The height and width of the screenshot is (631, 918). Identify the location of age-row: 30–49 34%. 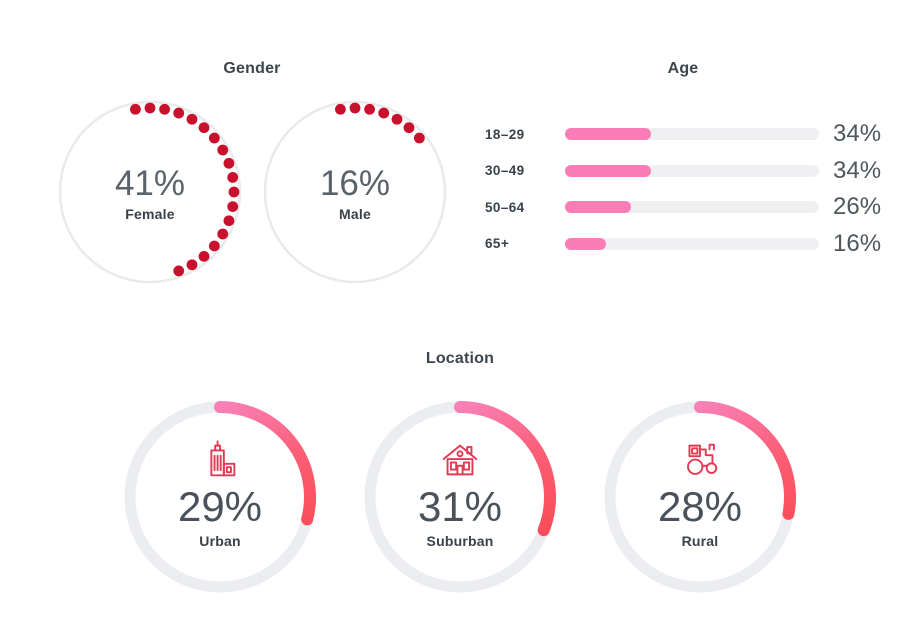
(695, 171).